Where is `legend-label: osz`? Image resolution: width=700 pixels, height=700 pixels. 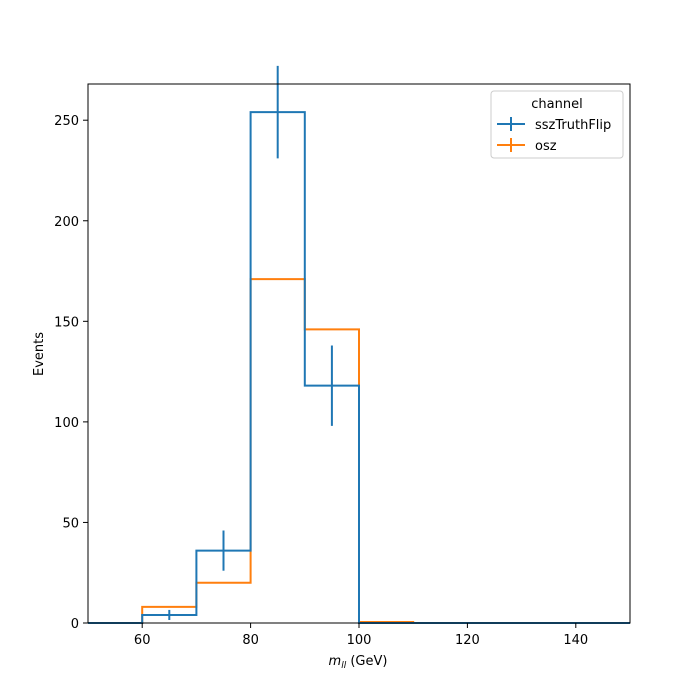
legend-label: osz is located at coordinates (546, 146).